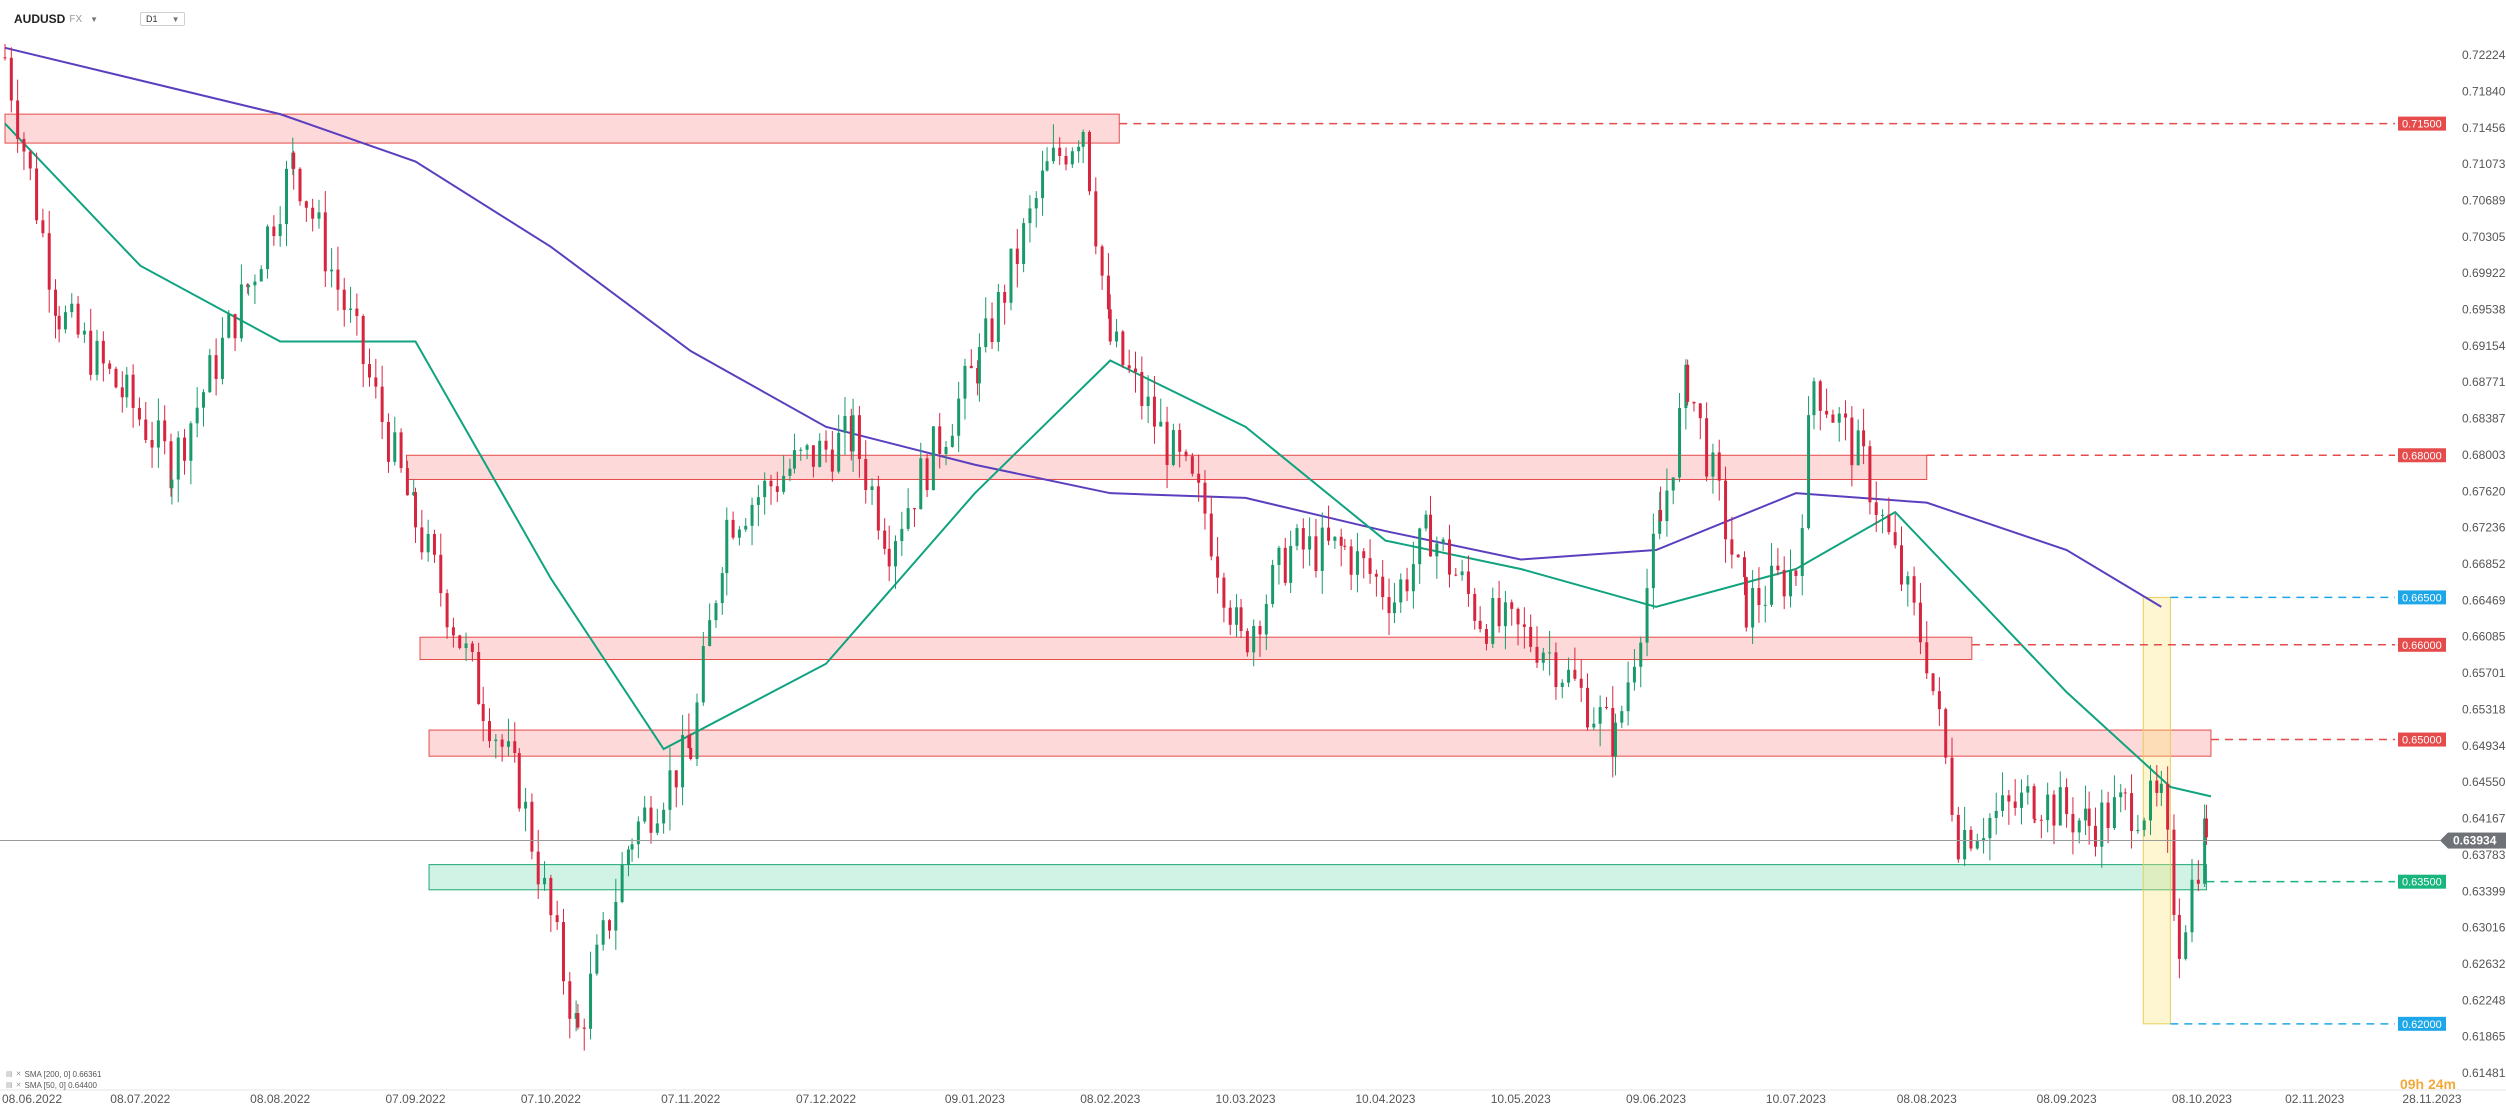 The width and height of the screenshot is (2506, 1109). I want to click on x-tick-label: 08.08.2022, so click(280, 1099).